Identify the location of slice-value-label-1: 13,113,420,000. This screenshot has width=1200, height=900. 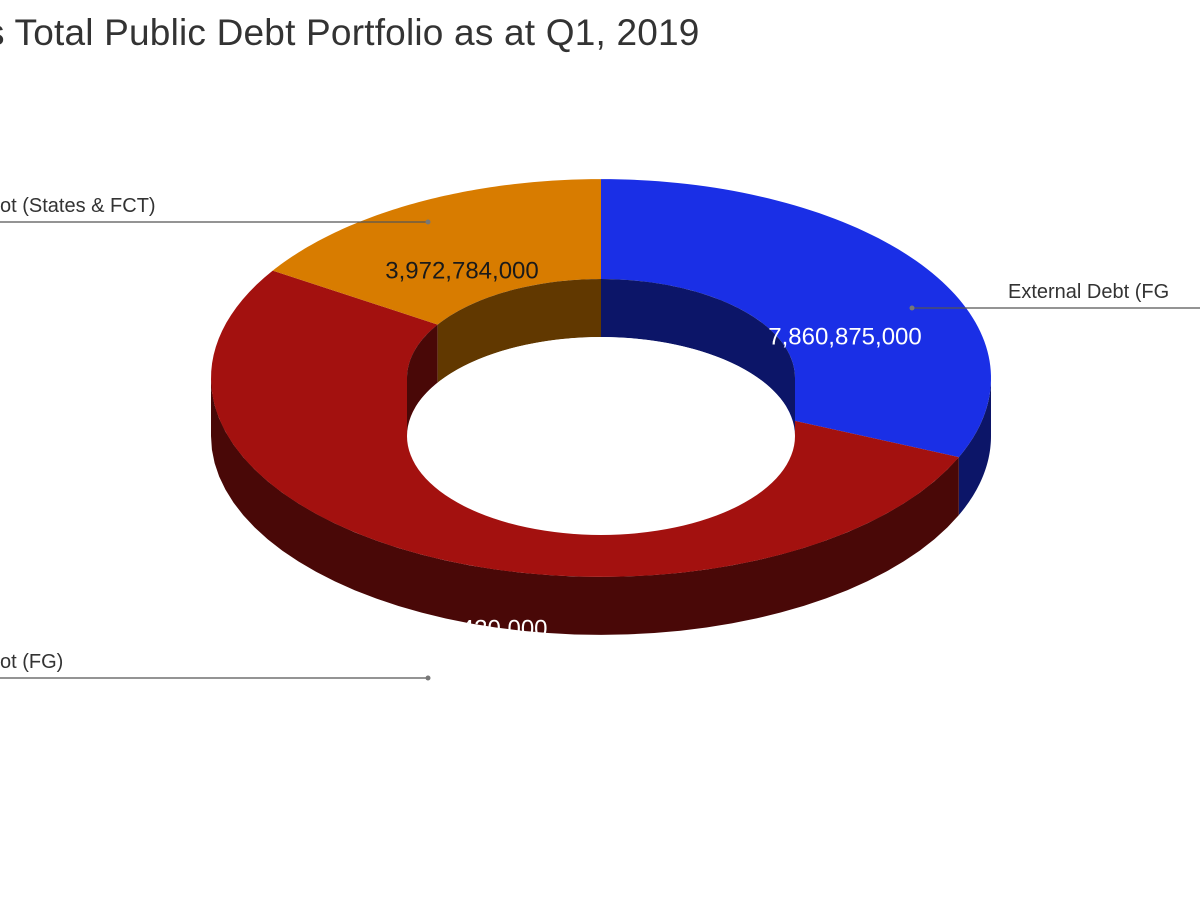
(464, 628).